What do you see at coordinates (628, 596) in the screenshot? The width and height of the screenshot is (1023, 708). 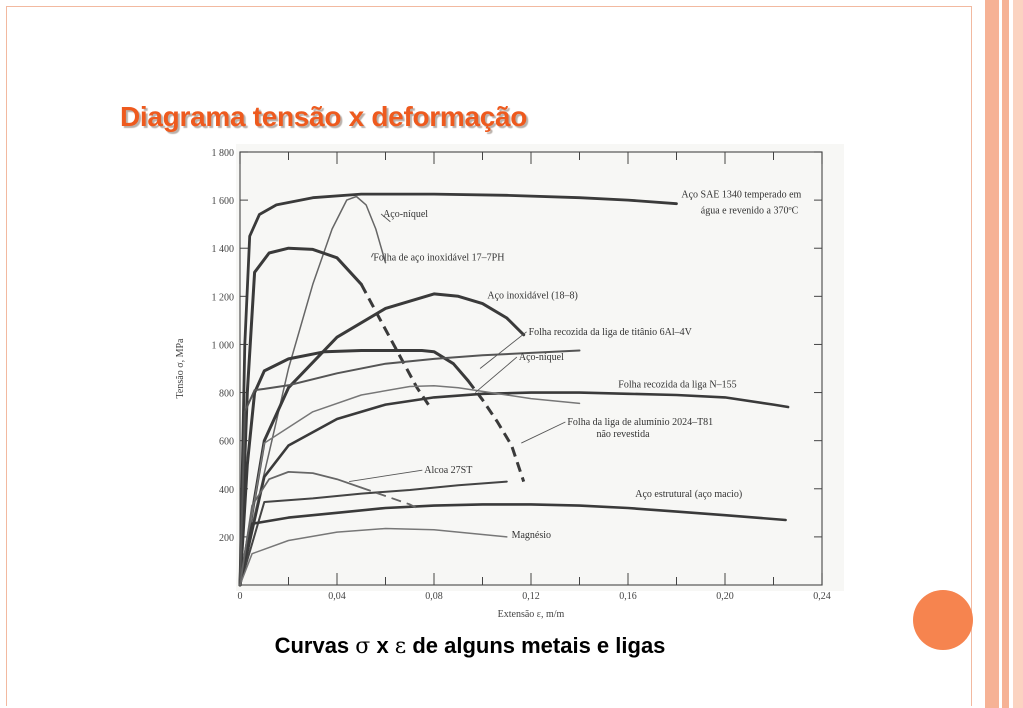 I see `x-tick-label: 0,16` at bounding box center [628, 596].